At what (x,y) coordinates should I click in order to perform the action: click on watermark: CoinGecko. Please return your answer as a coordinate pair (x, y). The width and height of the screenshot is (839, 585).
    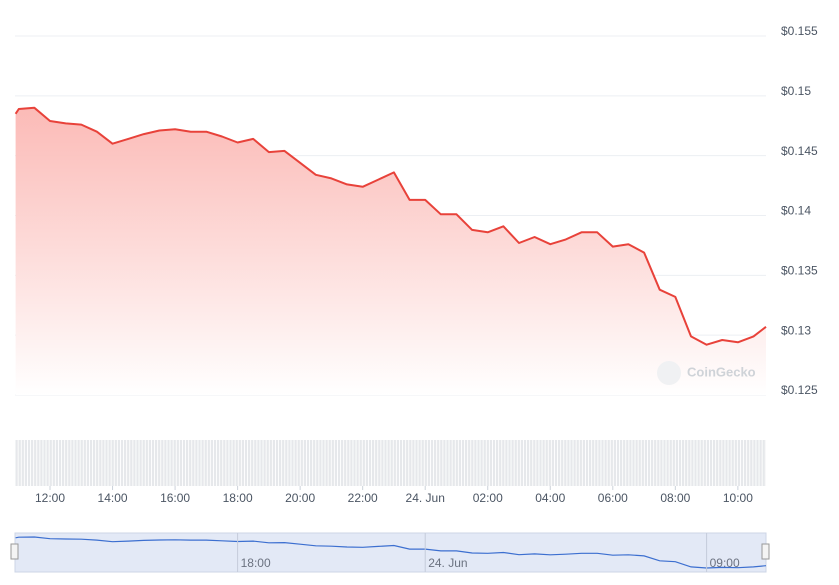
    Looking at the image, I should click on (721, 371).